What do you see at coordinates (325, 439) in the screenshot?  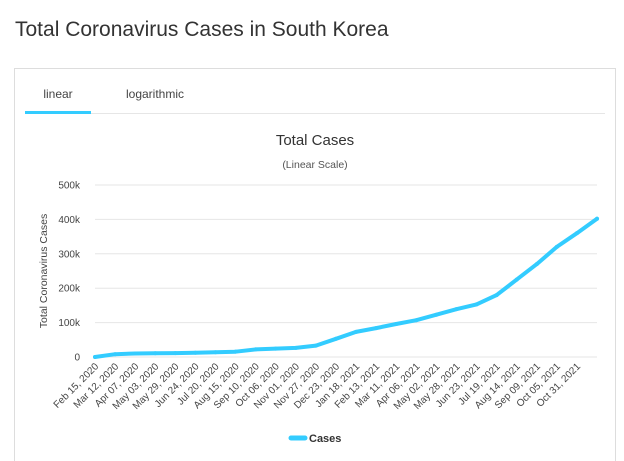 I see `legend-label: Cases` at bounding box center [325, 439].